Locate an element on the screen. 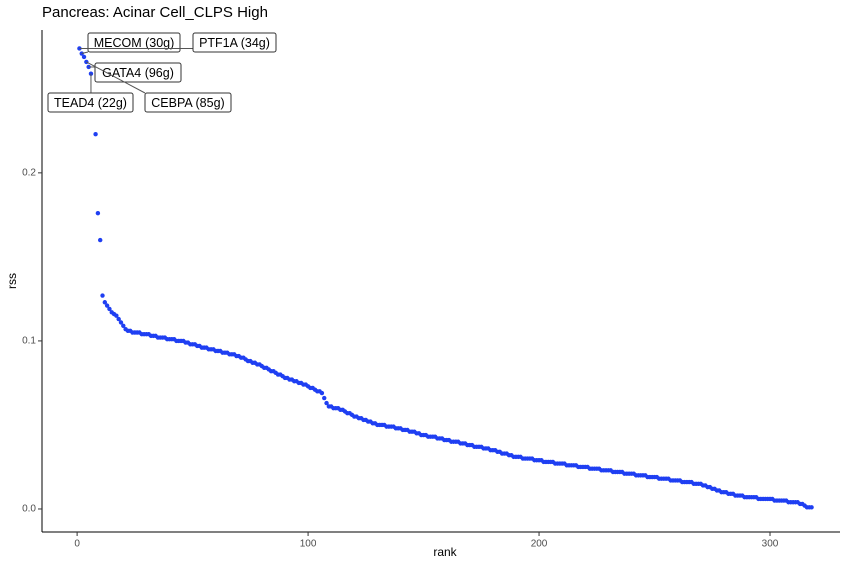  annotation-label: MECOM (30g) is located at coordinates (134, 43).